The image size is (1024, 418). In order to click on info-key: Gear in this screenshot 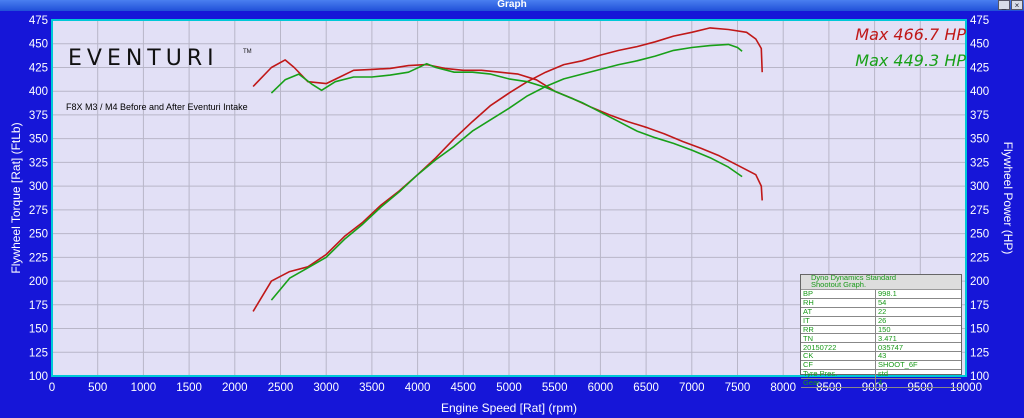, I will do `click(838, 383)`.